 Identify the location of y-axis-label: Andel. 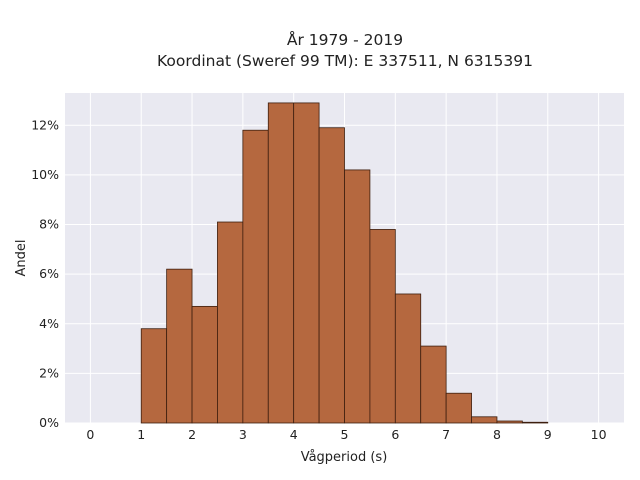
(21, 258).